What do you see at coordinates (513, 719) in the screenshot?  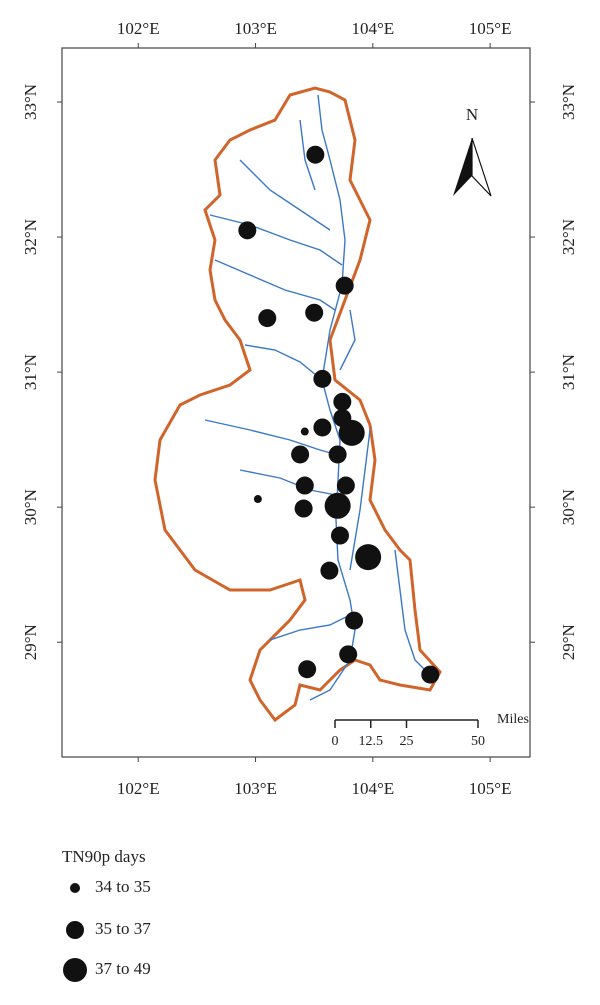 I see `scale-unit: Miles` at bounding box center [513, 719].